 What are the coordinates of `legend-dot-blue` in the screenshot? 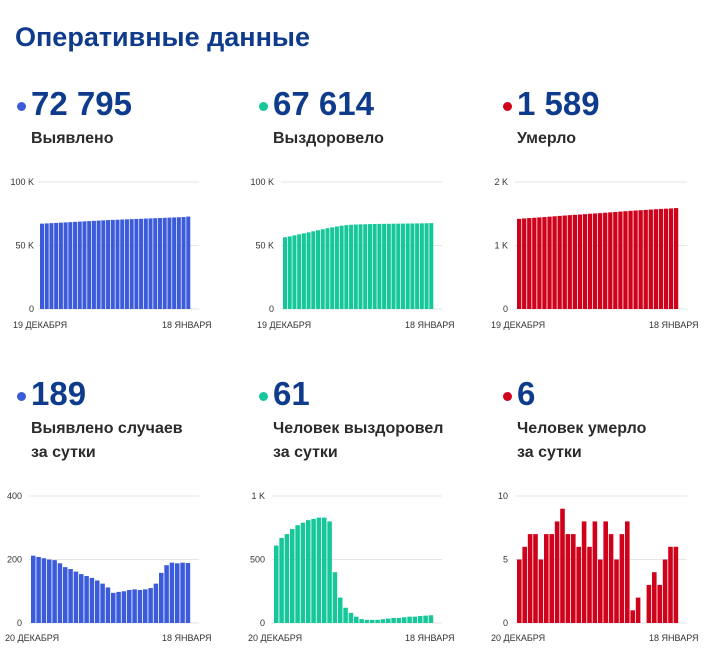 It's located at (21, 106).